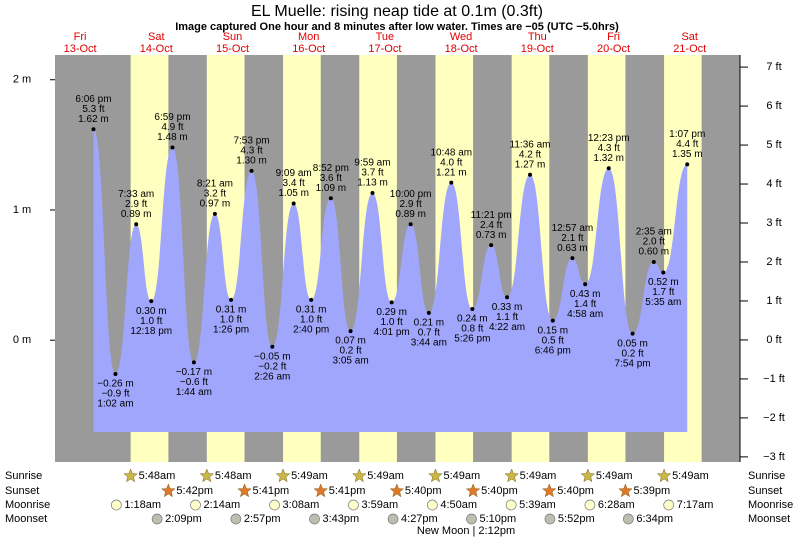 Image resolution: width=793 pixels, height=539 pixels. I want to click on sunset-time: 5:41pm, so click(347, 491).